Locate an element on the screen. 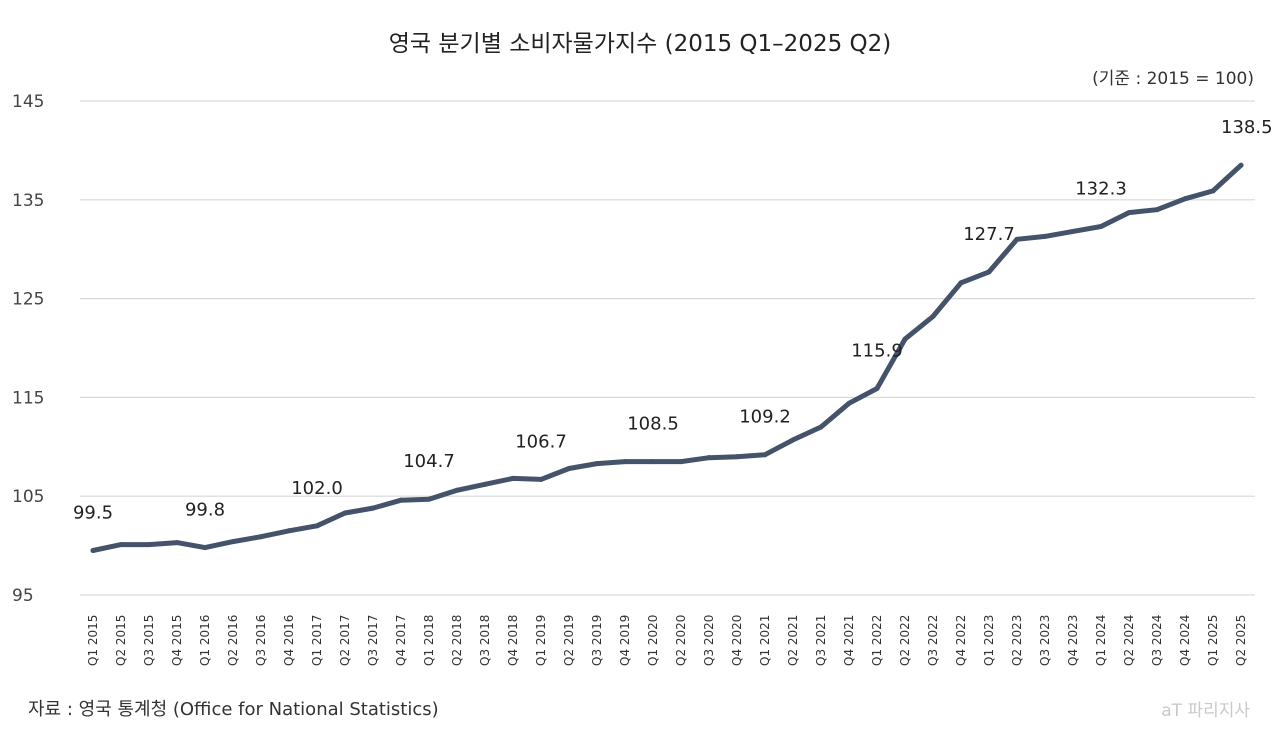 This screenshot has width=1280, height=746. y-tick-label: 135 is located at coordinates (28, 201).